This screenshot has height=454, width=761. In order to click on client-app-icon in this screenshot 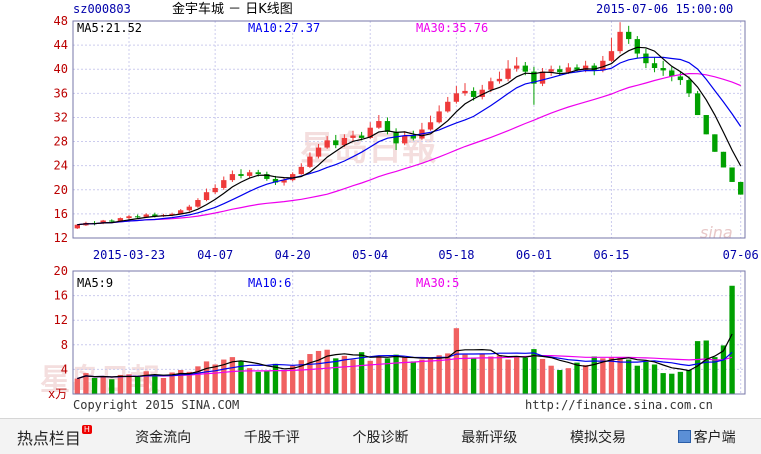, I will do `click(684, 436)`.